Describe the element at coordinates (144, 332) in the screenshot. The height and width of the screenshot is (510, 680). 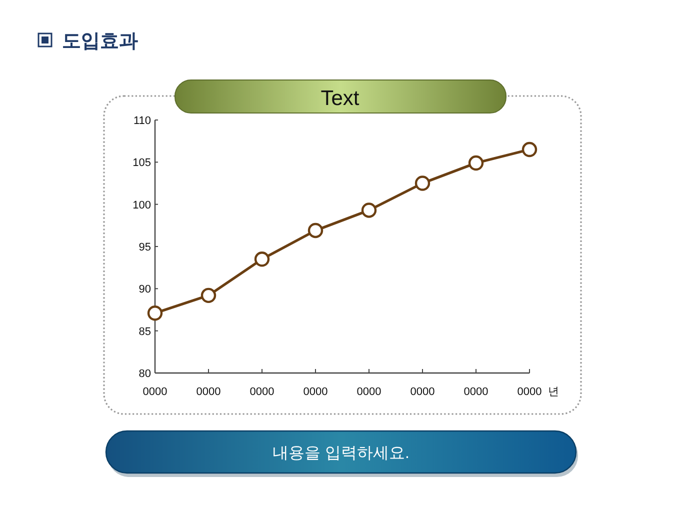
I see `y-tick-label: 85` at that location.